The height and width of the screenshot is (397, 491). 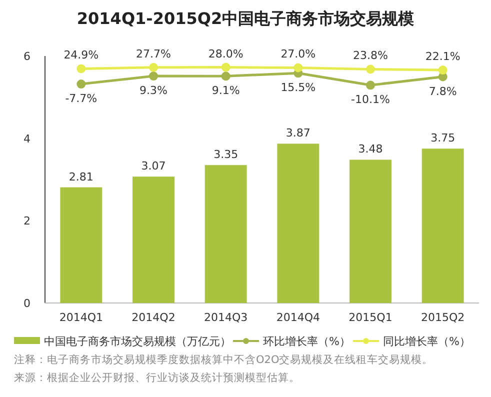 I want to click on data-label: -10.1%, so click(x=370, y=99).